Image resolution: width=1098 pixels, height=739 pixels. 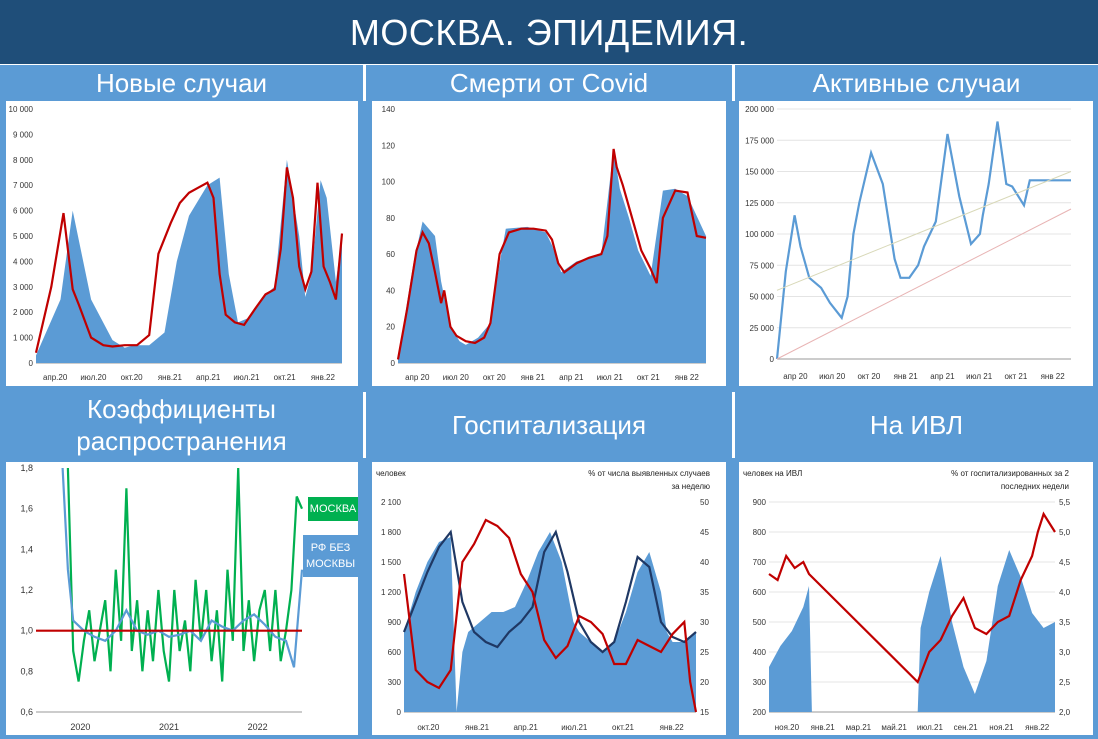 What do you see at coordinates (760, 562) in the screenshot?
I see `y-tick-label: 700` at bounding box center [760, 562].